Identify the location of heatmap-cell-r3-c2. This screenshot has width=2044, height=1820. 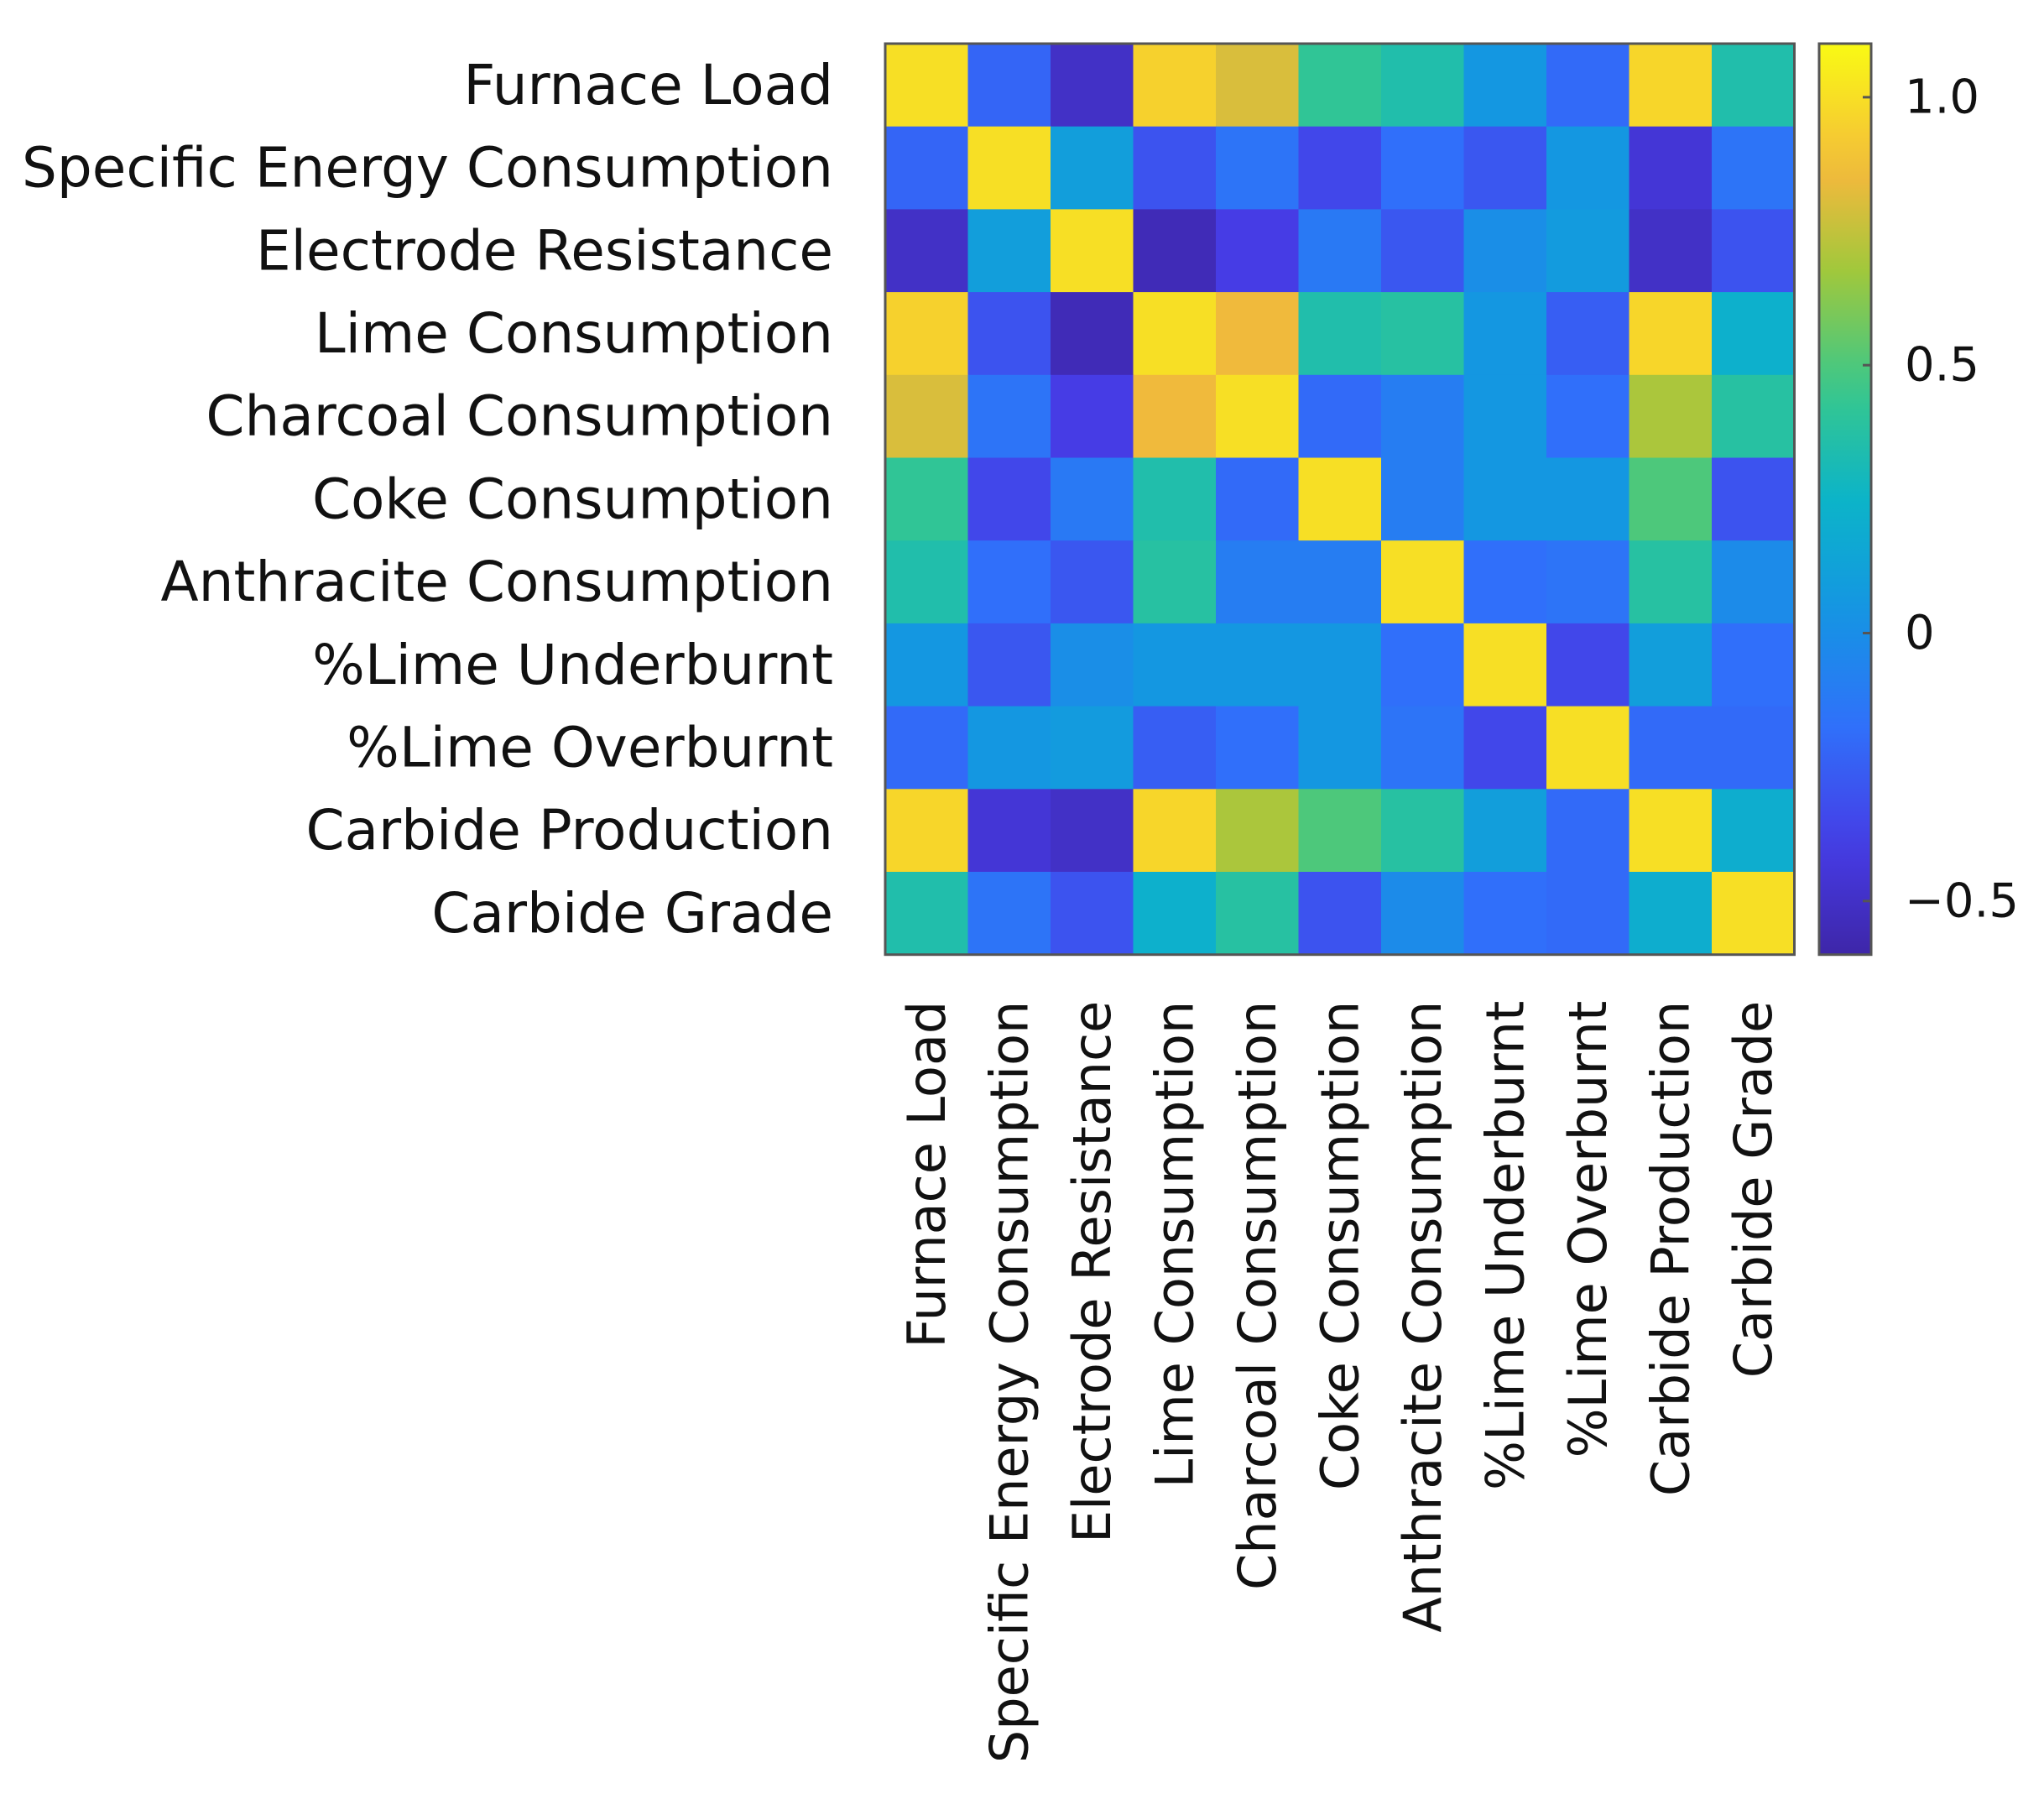
(1092, 334).